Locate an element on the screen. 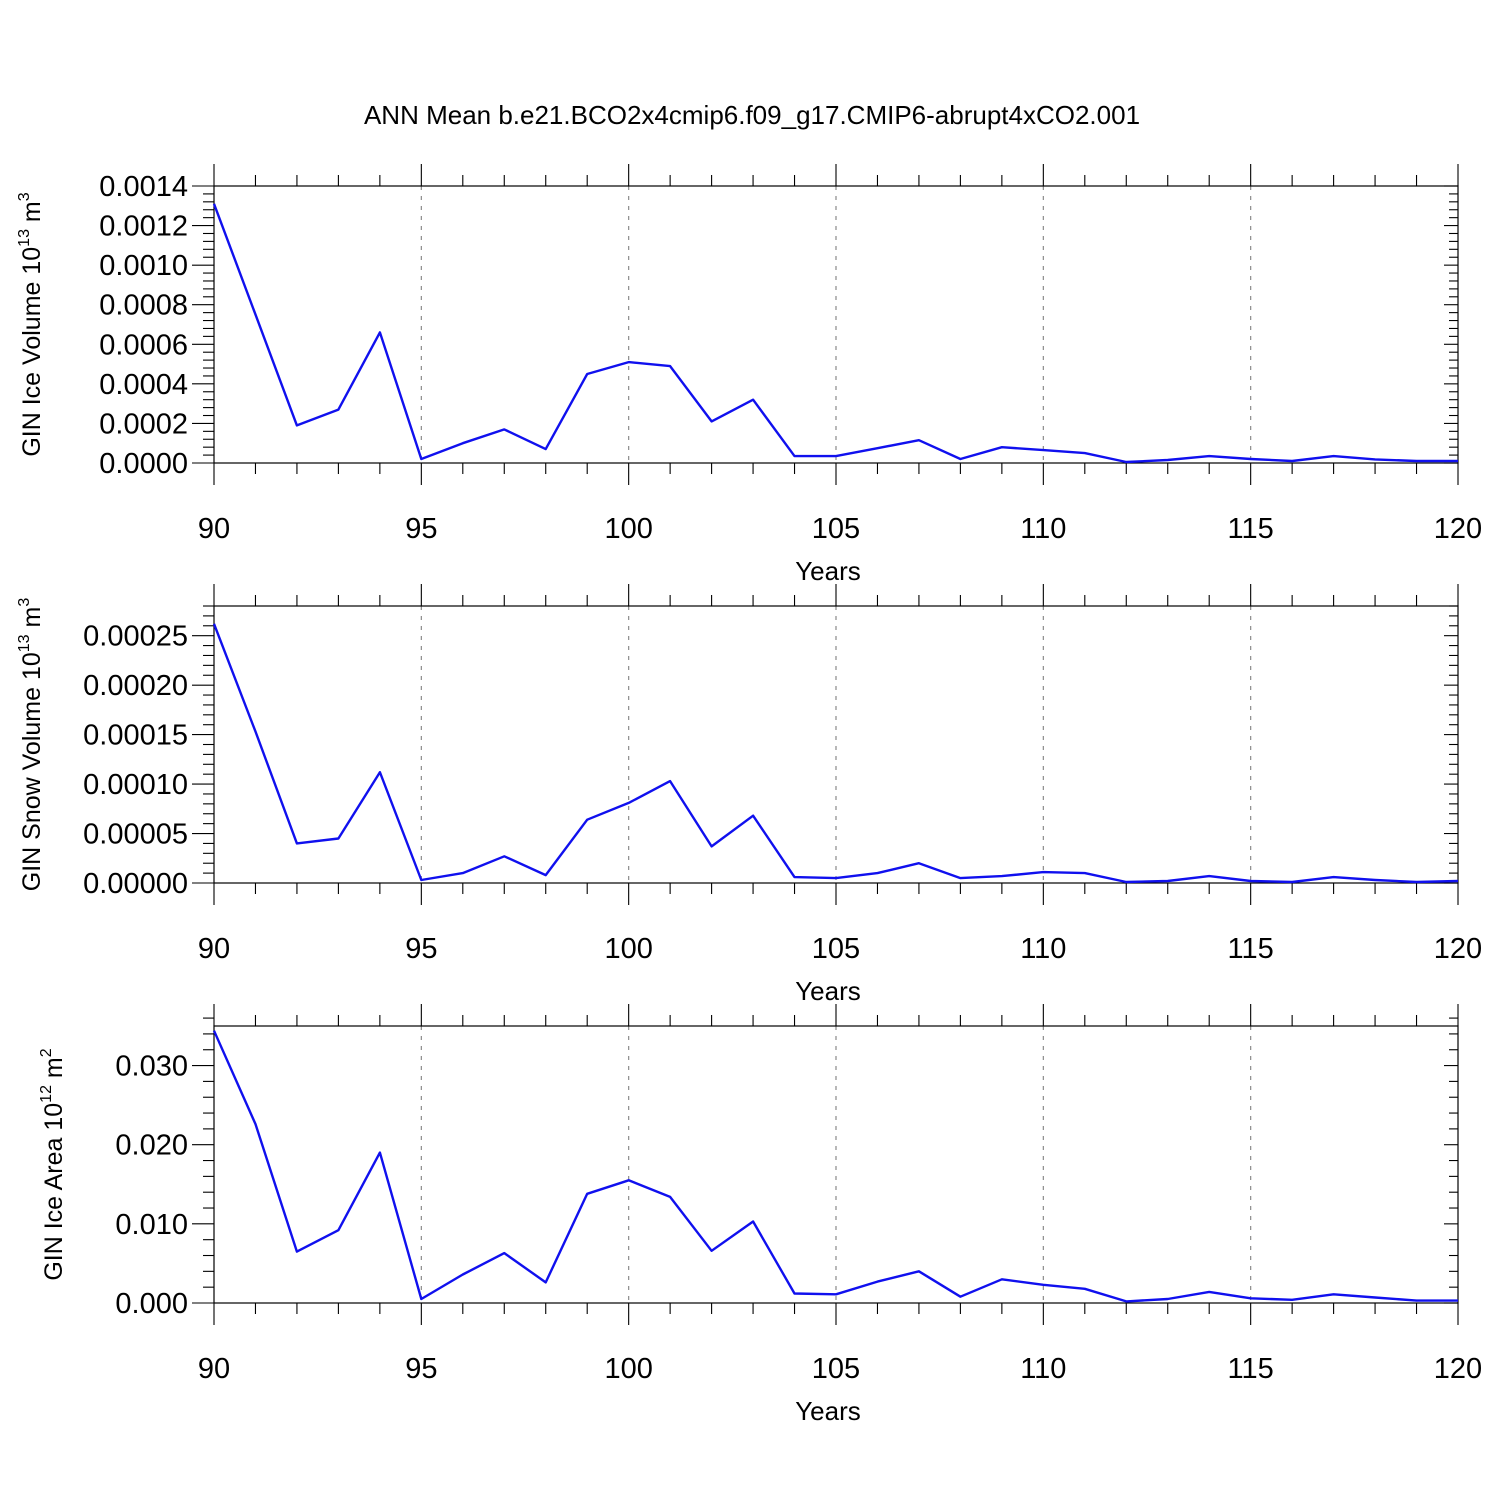 The height and width of the screenshot is (1500, 1500). y-tick-label: 0.00000 is located at coordinates (135, 884).